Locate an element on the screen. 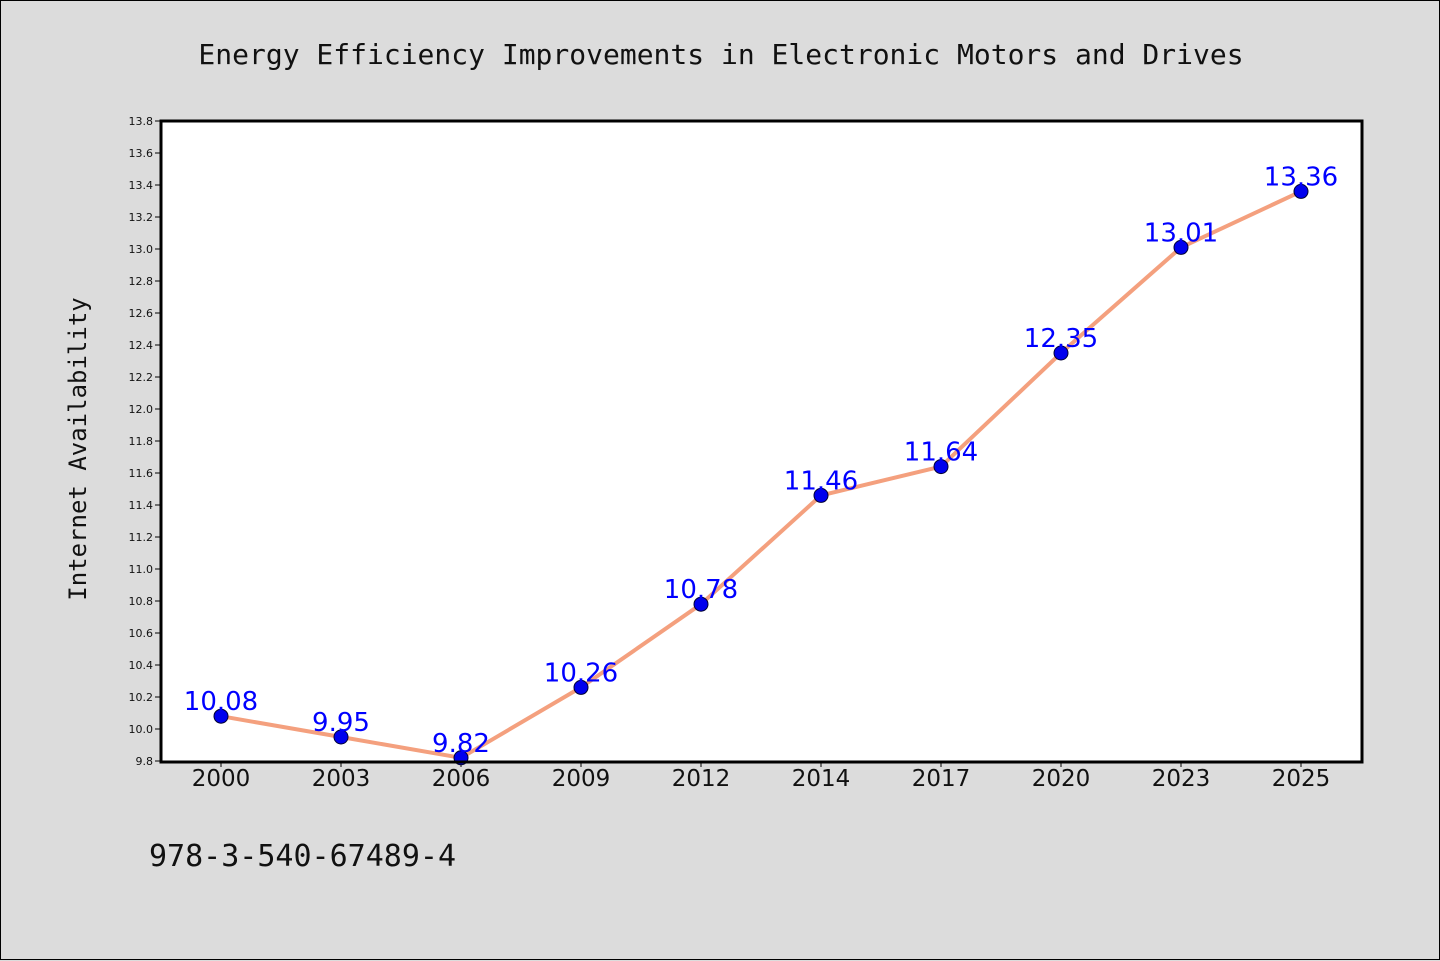 The image size is (1440, 961). data-label: 10.08 is located at coordinates (221, 702).